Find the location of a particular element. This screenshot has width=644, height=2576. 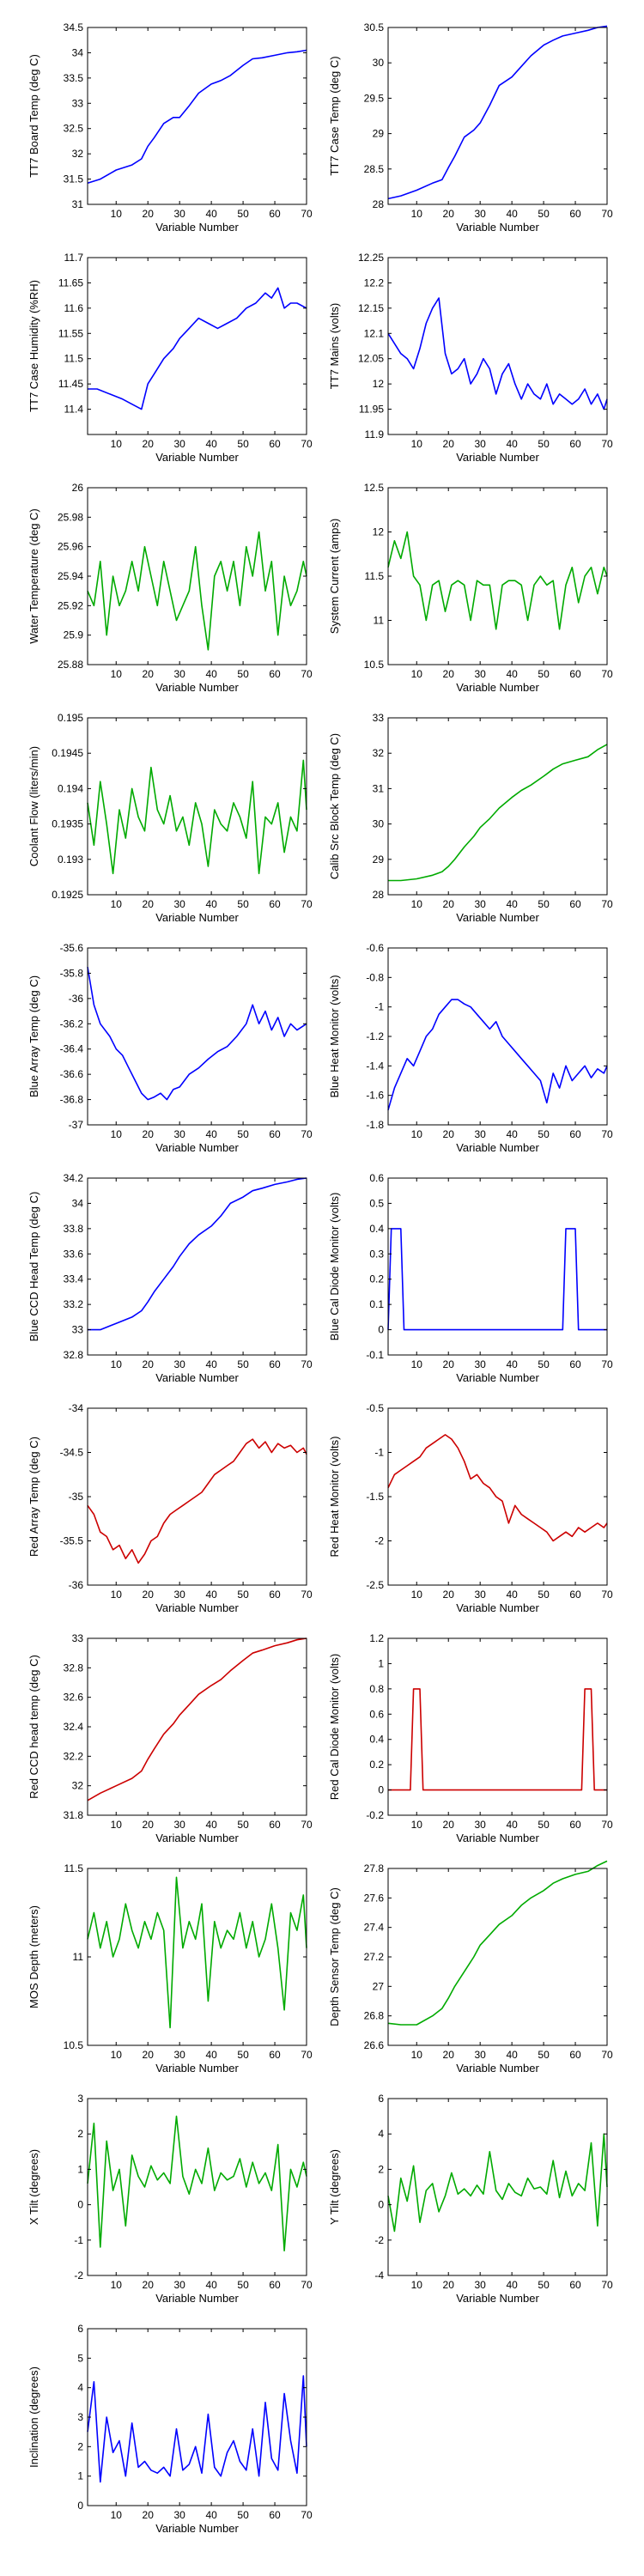

y-axis-label: Coolant Flow (liters/min) is located at coordinates (33, 806).